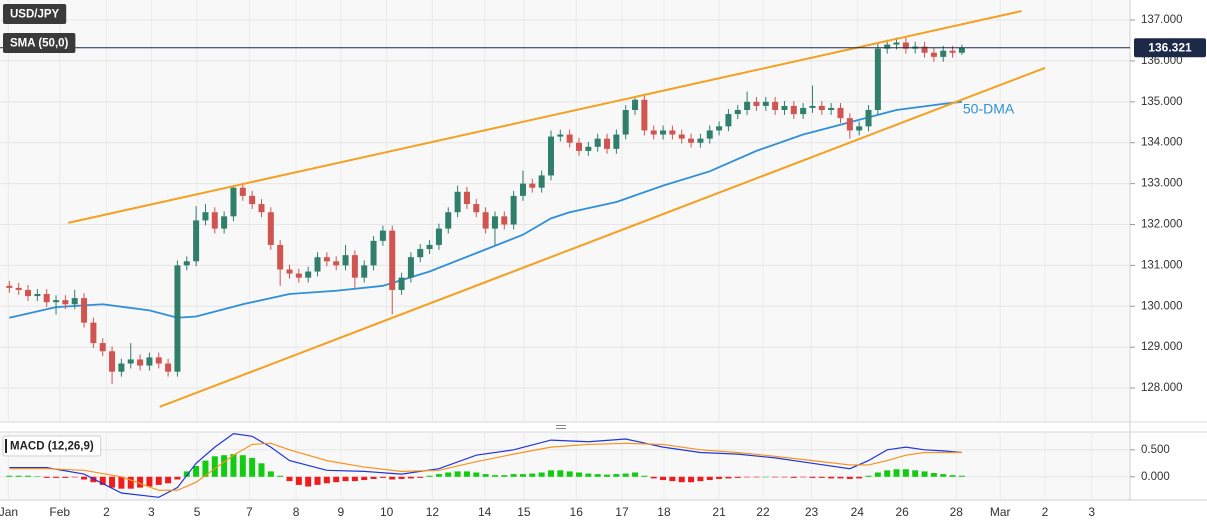 This screenshot has width=1207, height=526. What do you see at coordinates (719, 512) in the screenshot?
I see `x-tick-label: 21` at bounding box center [719, 512].